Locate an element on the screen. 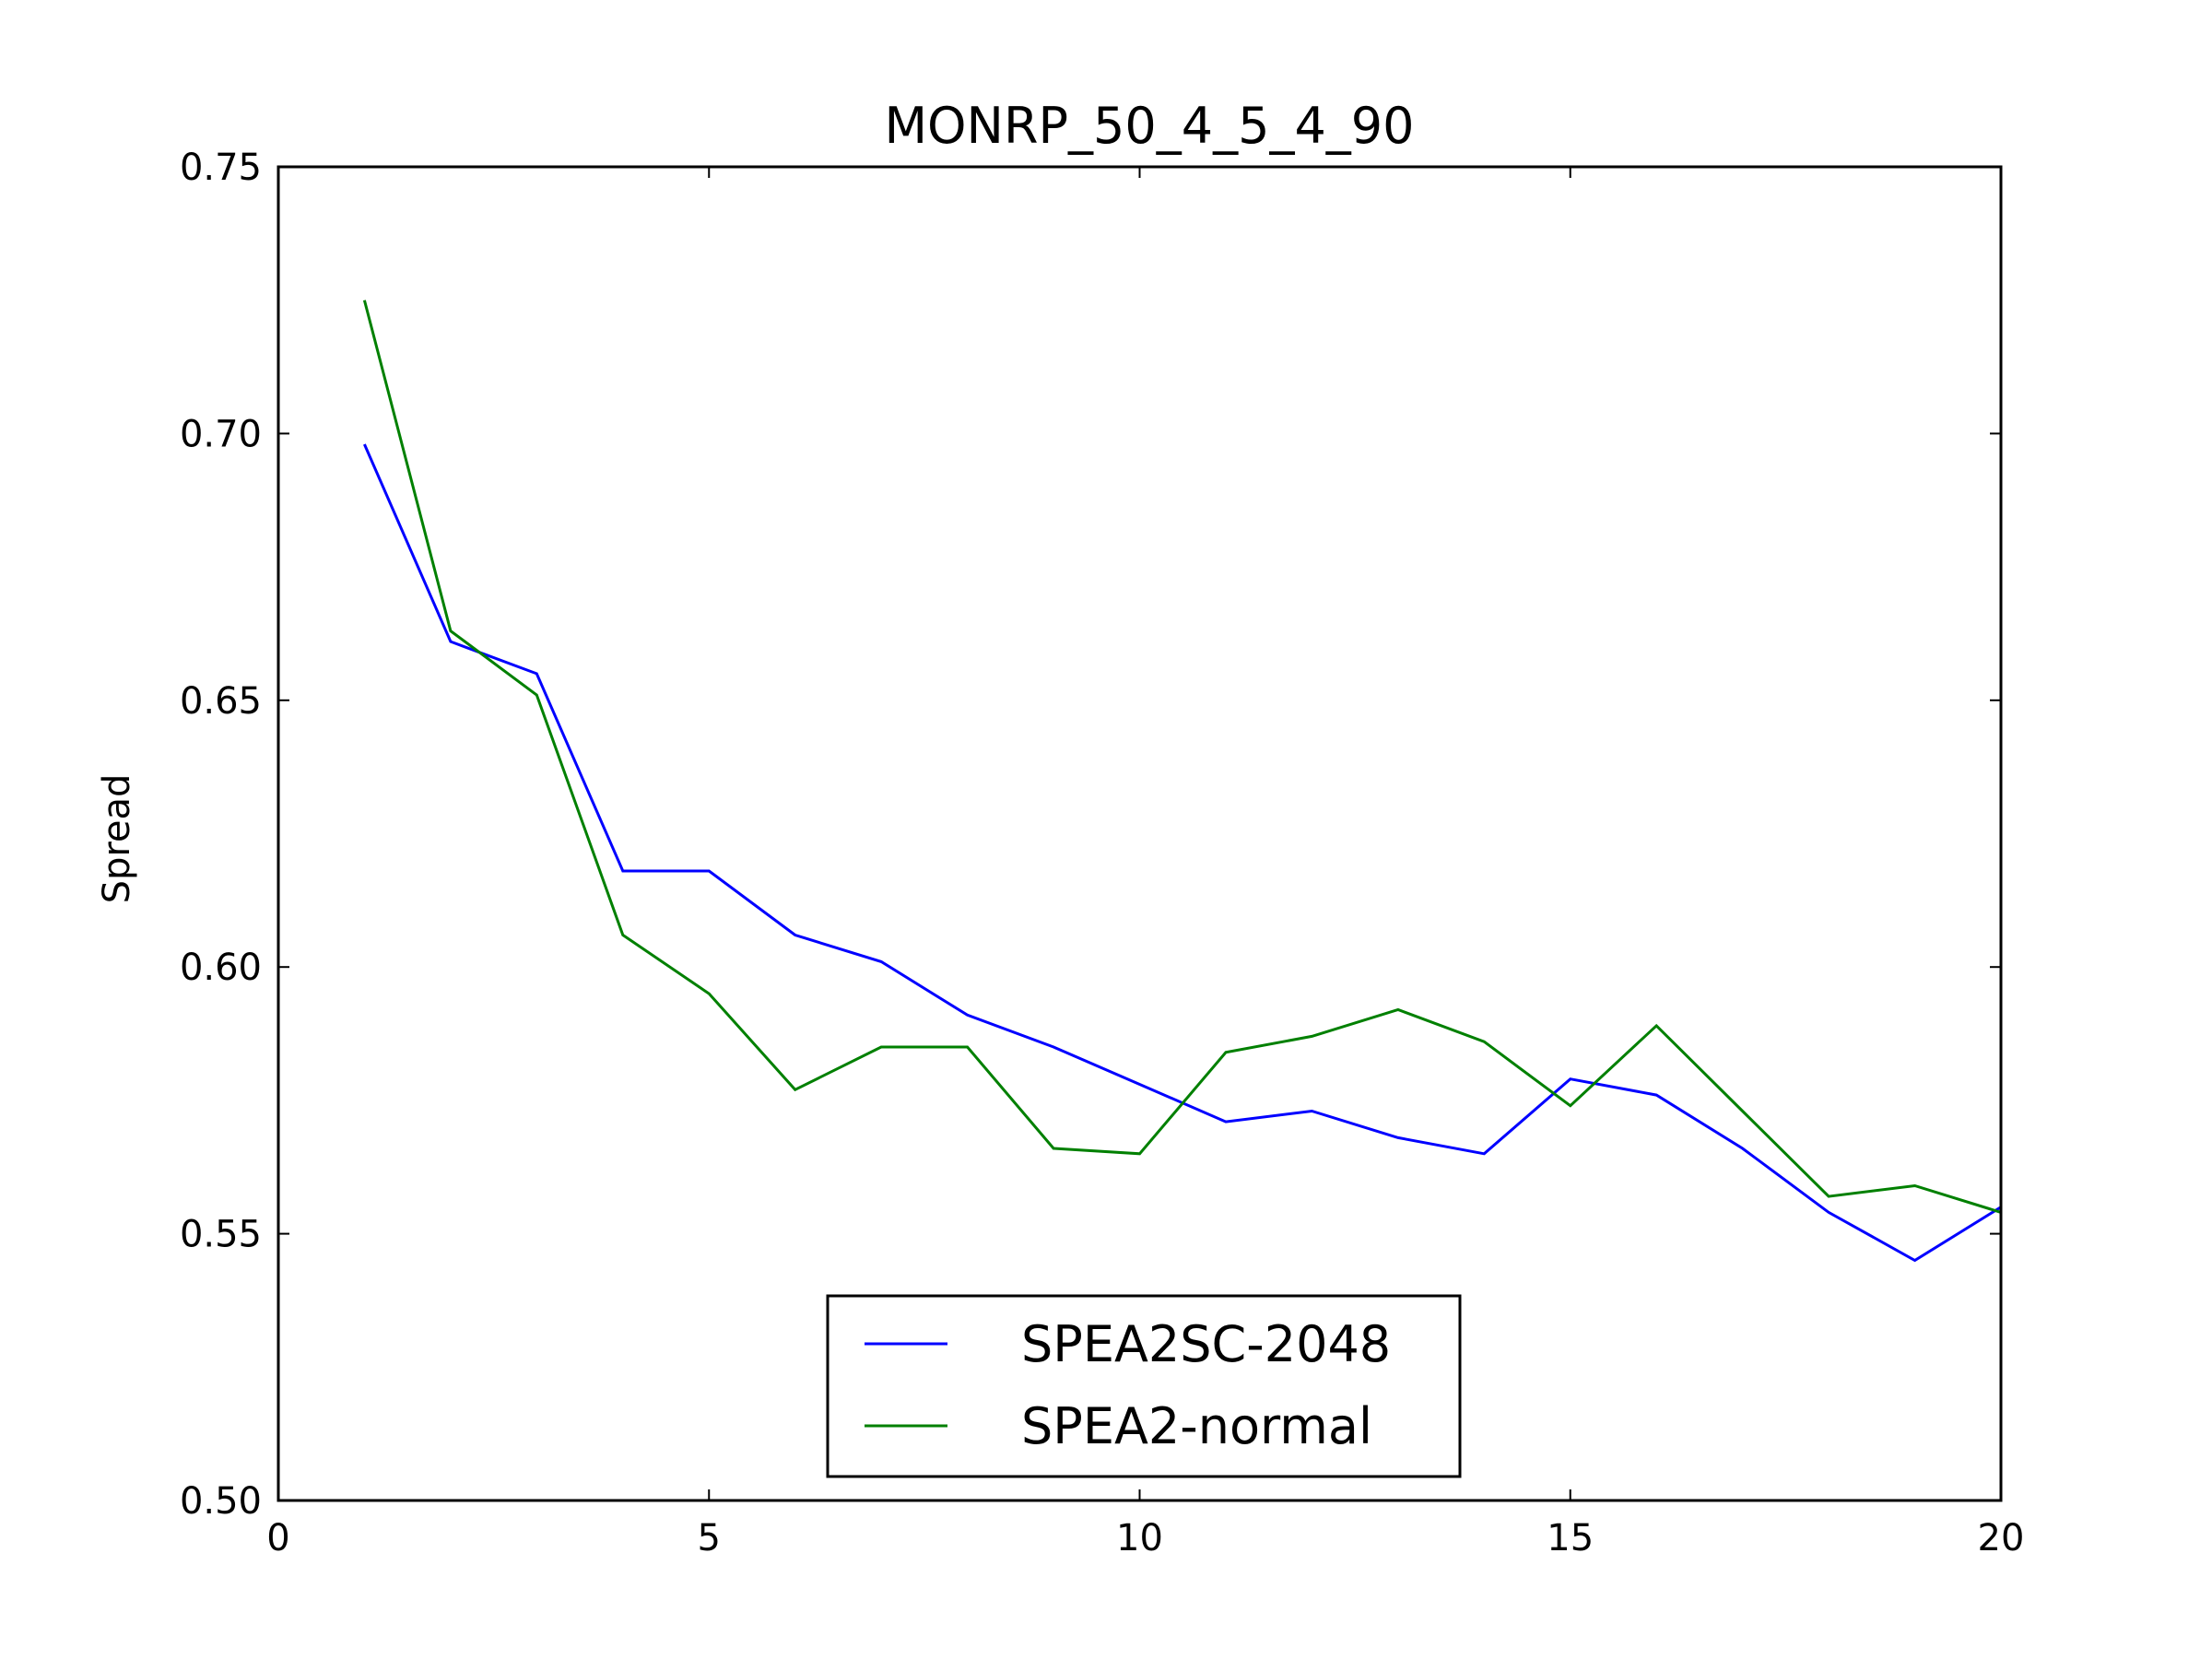 The height and width of the screenshot is (1659, 2212). legend-label-1: SPEA2-normal is located at coordinates (1196, 1426).